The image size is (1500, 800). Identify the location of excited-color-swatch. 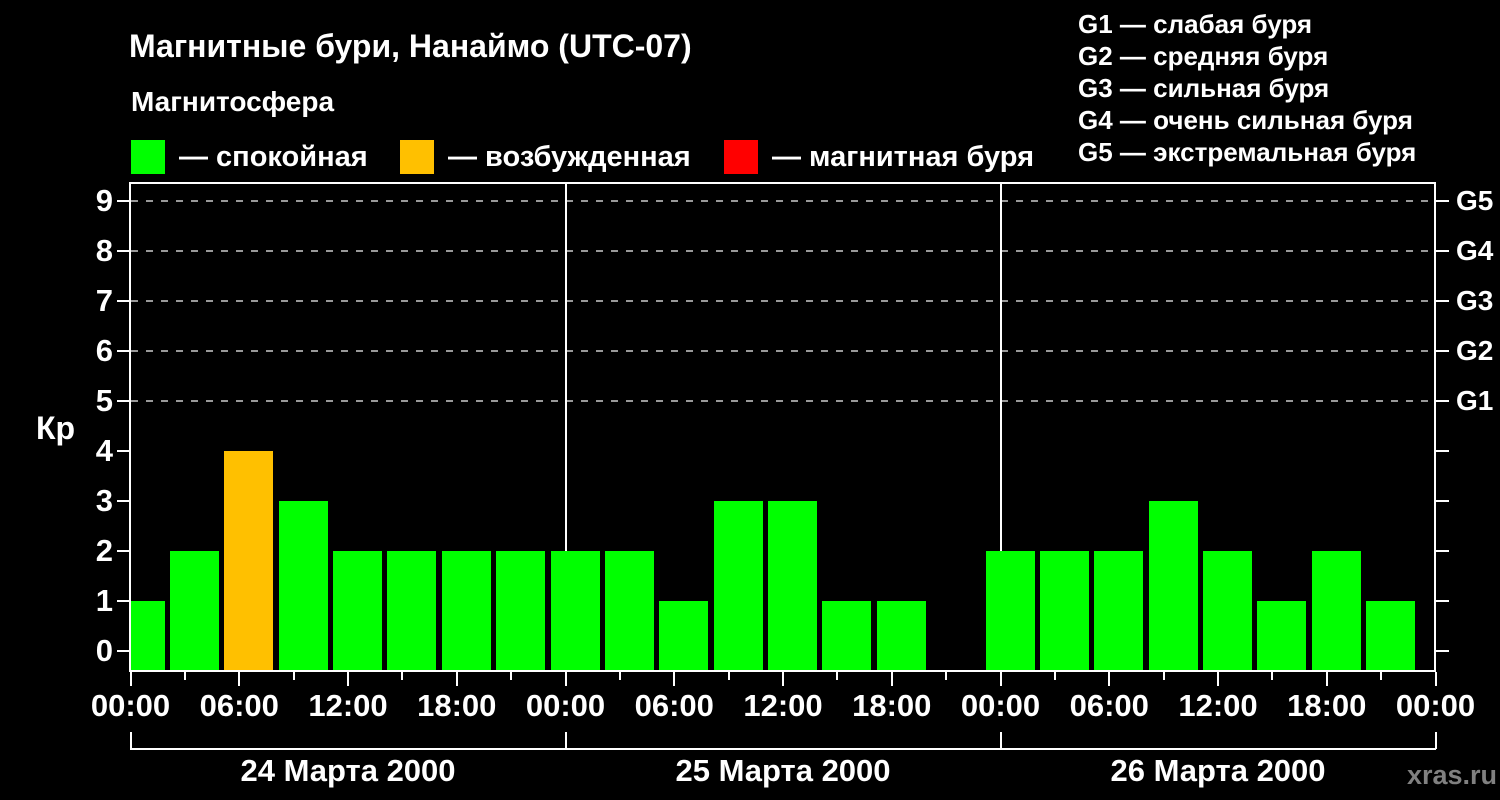
(417, 157).